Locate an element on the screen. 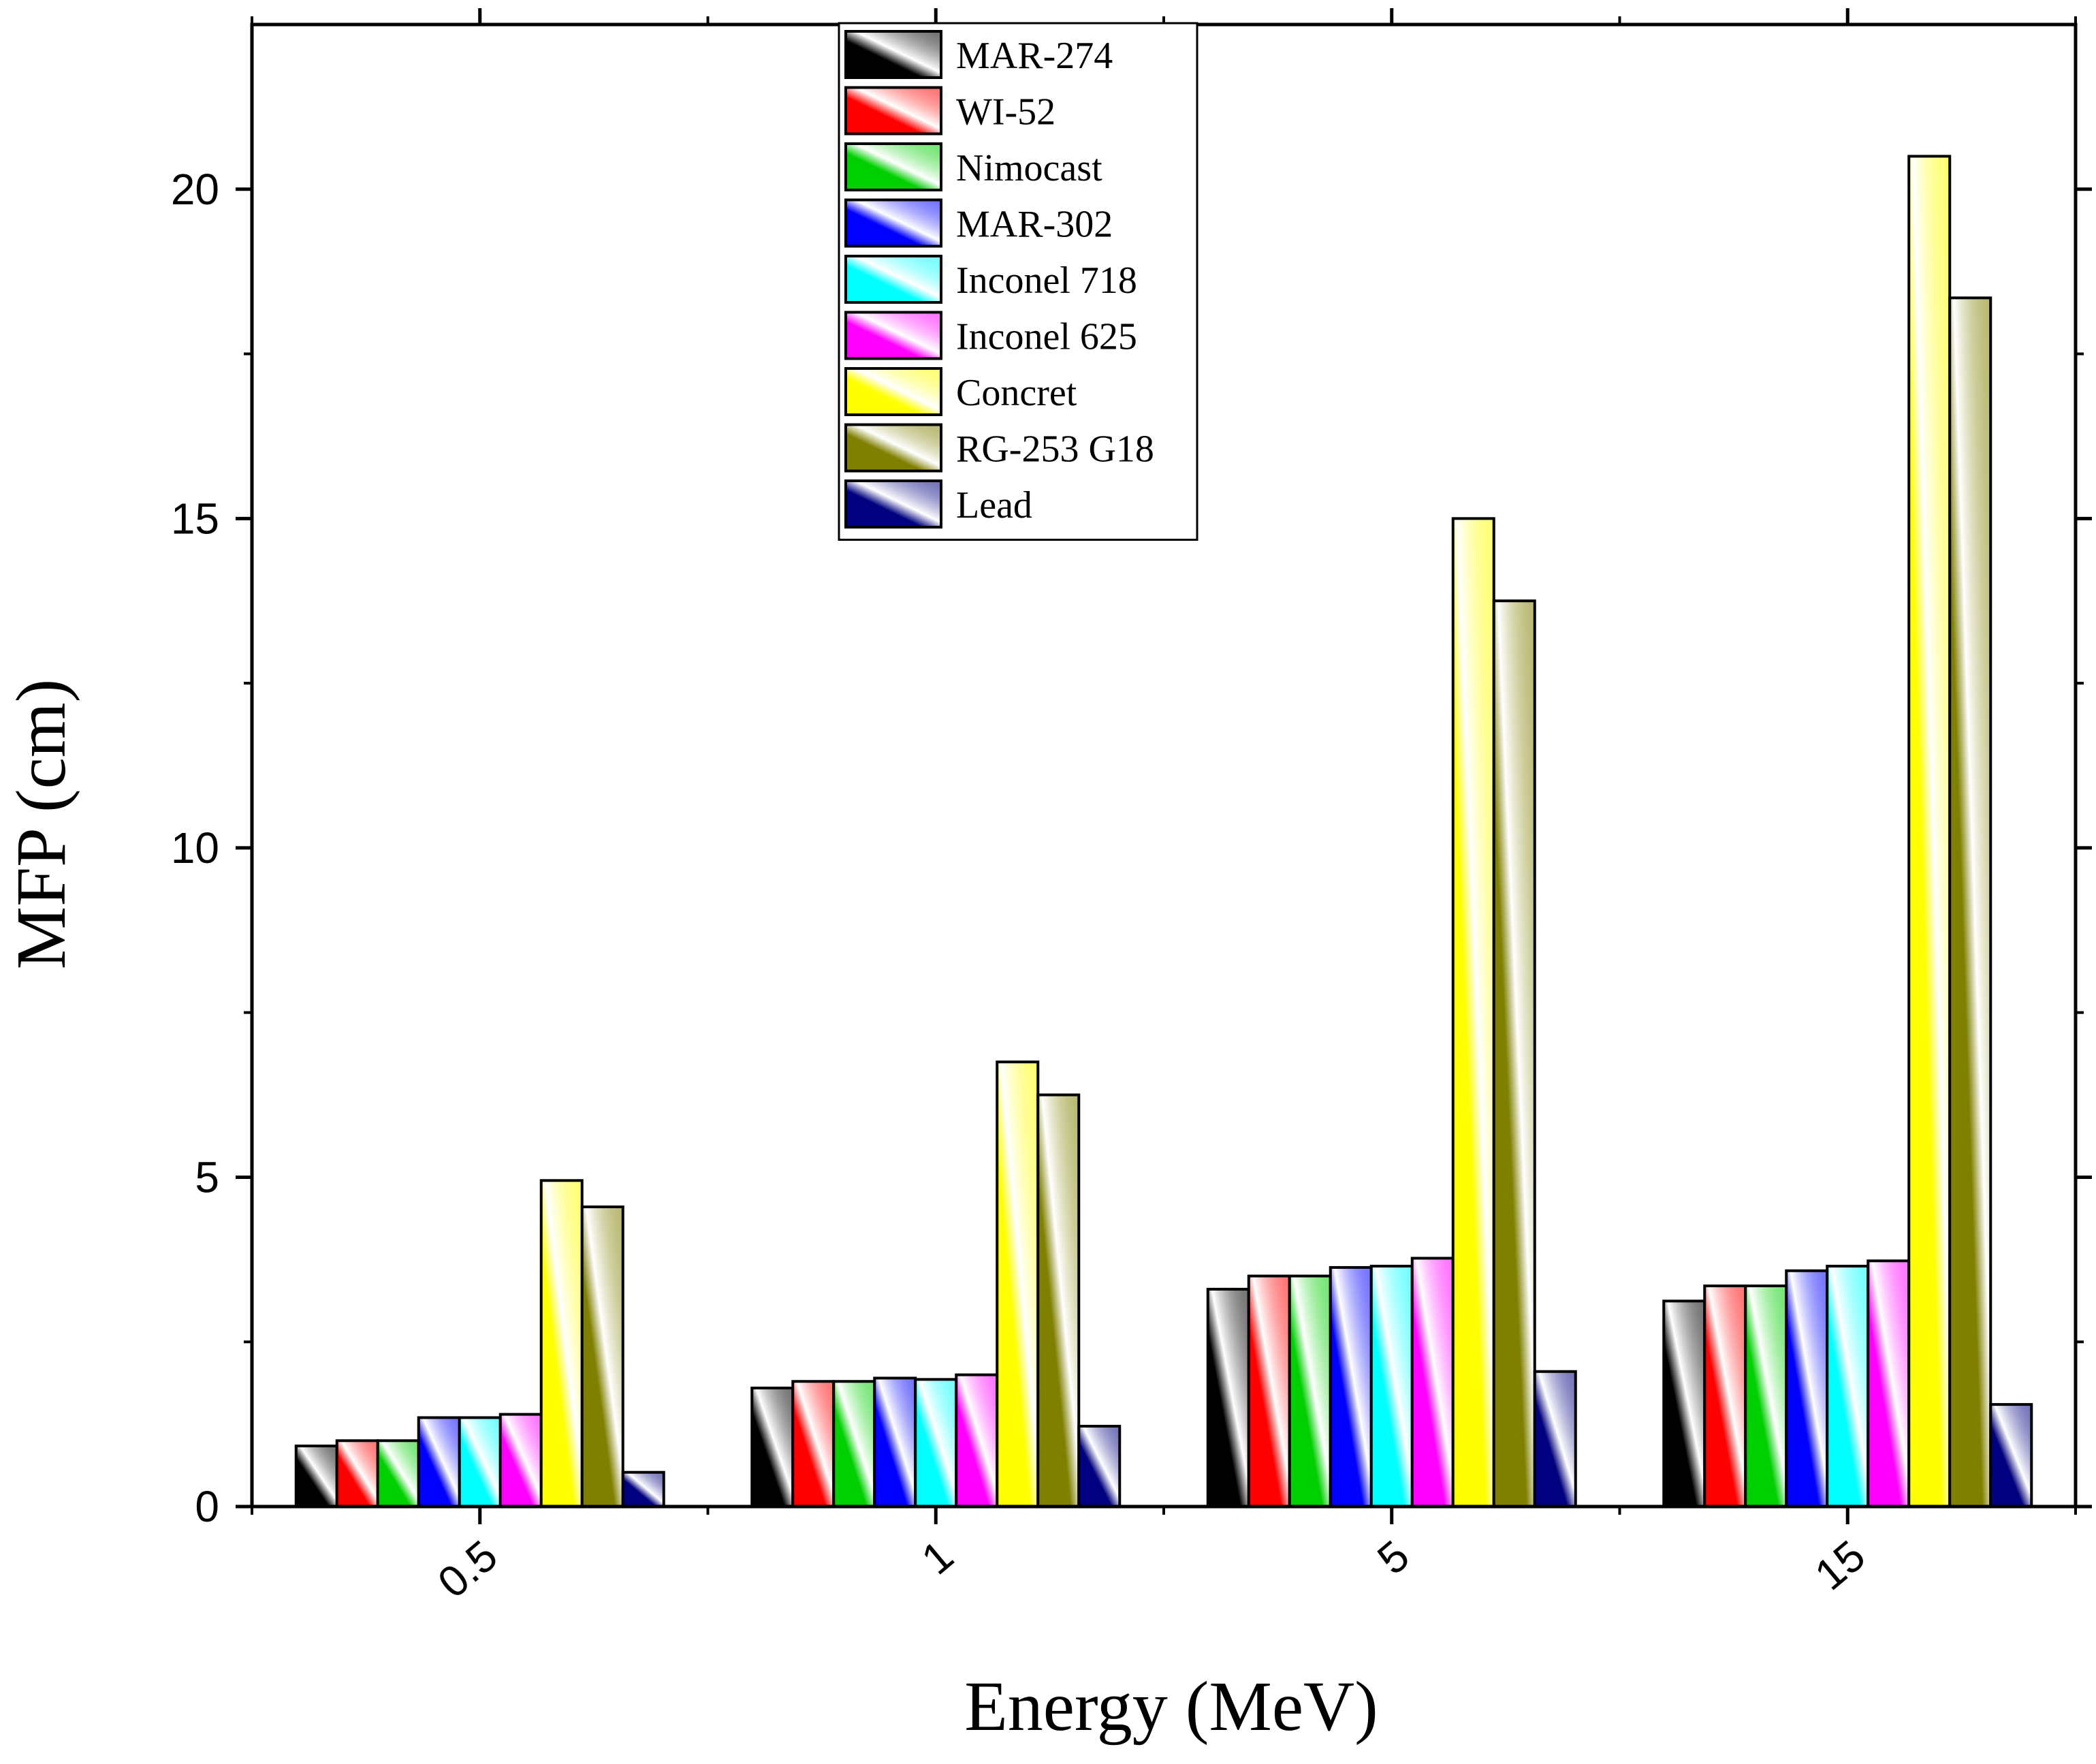 Image resolution: width=2096 pixels, height=1764 pixels. bar-lead-0.5 is located at coordinates (643, 1489).